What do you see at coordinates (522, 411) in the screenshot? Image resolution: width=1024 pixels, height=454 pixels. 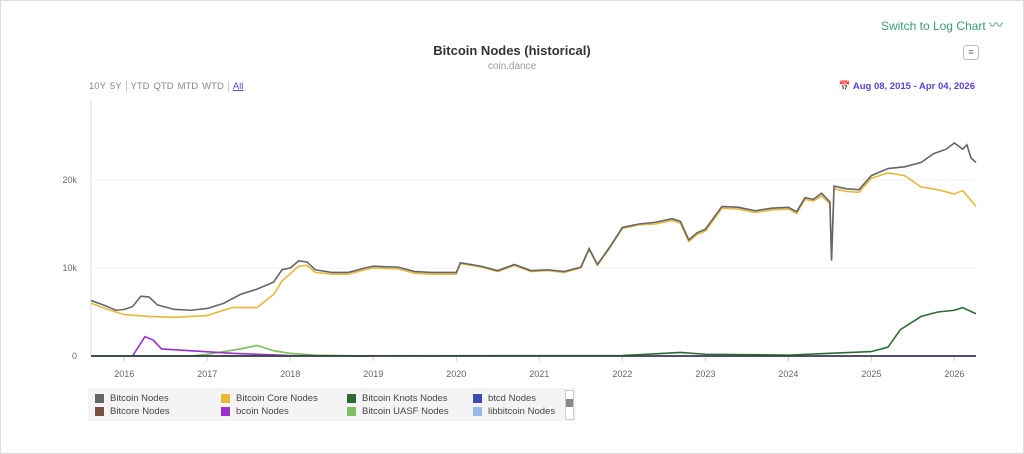 I see `legend-label: libbitcoin Nodes` at bounding box center [522, 411].